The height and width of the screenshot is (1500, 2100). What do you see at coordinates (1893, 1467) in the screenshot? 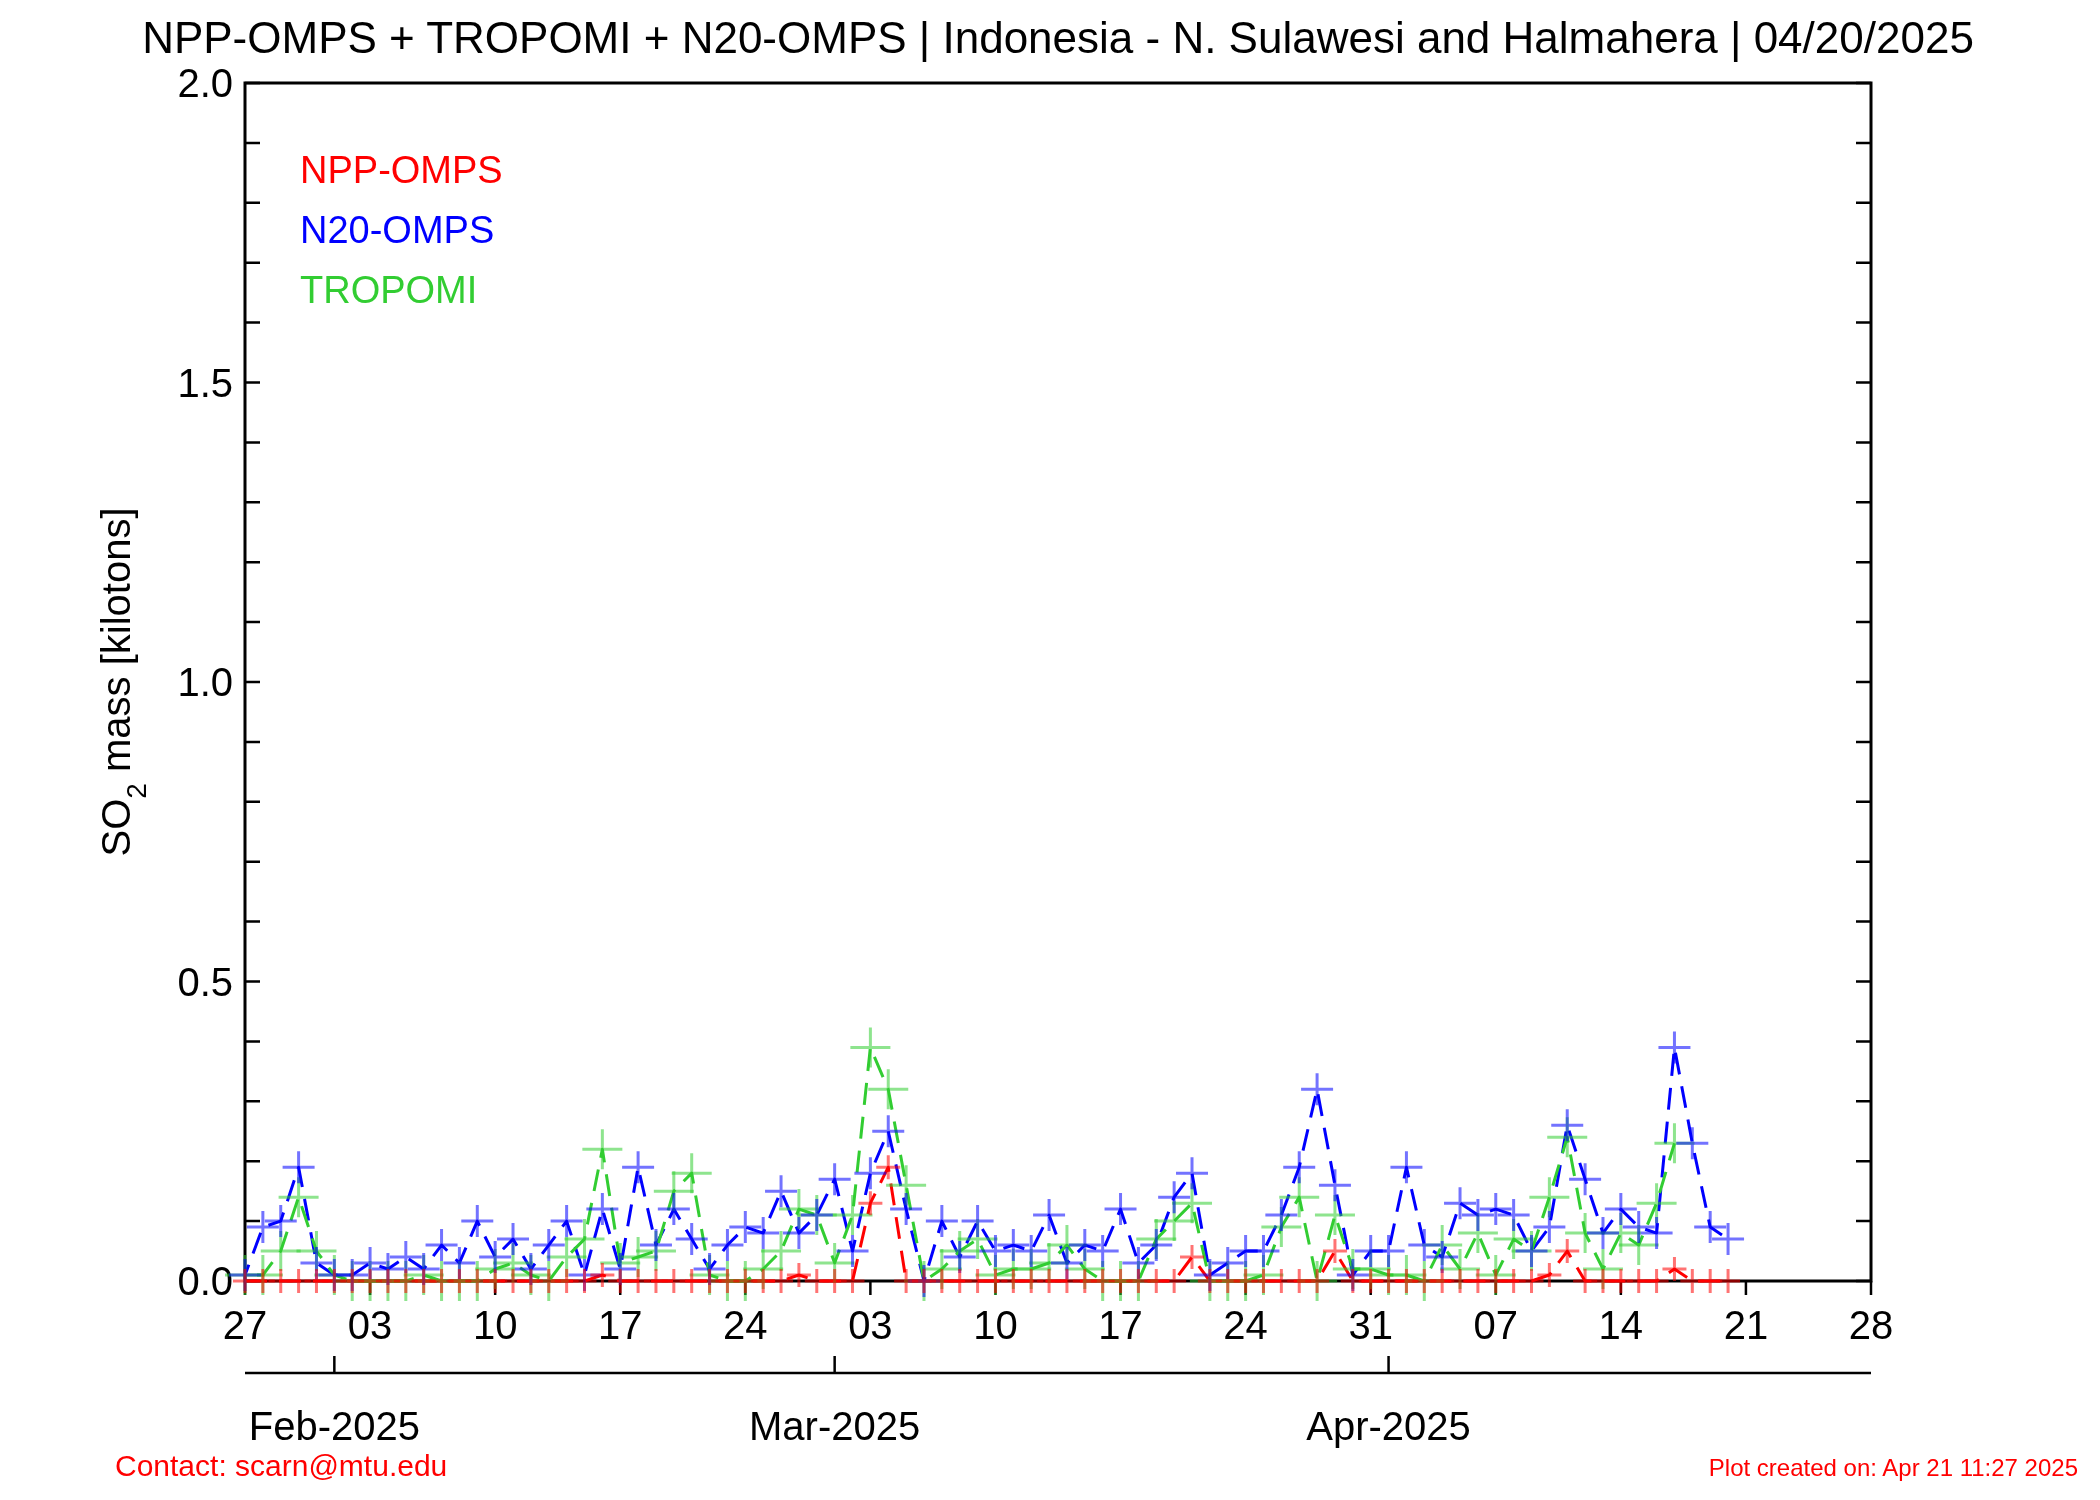
I see `text: Plot created on: Apr 21 11:27 2025` at bounding box center [1893, 1467].